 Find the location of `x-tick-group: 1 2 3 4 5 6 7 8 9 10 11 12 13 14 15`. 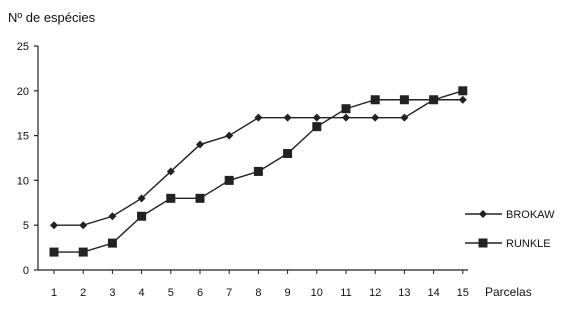

x-tick-group: 1 2 3 4 5 6 7 8 9 10 11 12 13 14 15 is located at coordinates (260, 284).